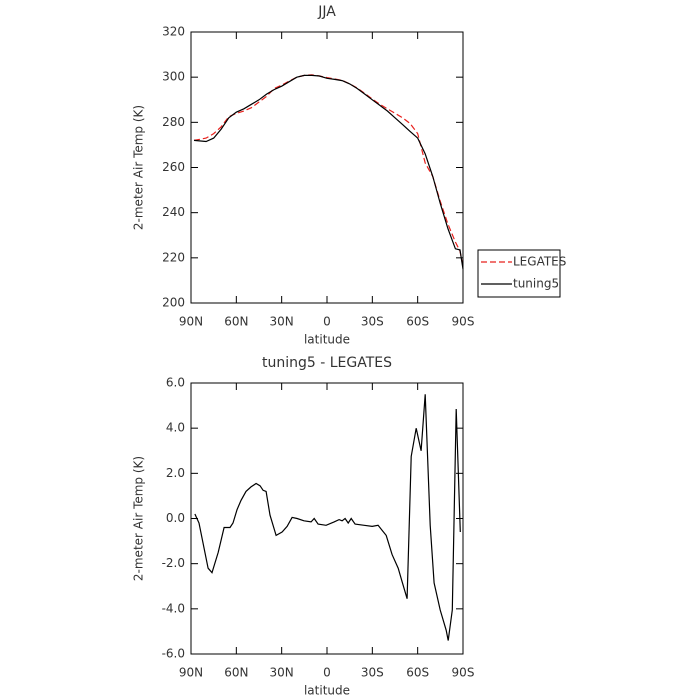 Image resolution: width=700 pixels, height=700 pixels. What do you see at coordinates (173, 167) in the screenshot?
I see `y-tick-label: 260` at bounding box center [173, 167].